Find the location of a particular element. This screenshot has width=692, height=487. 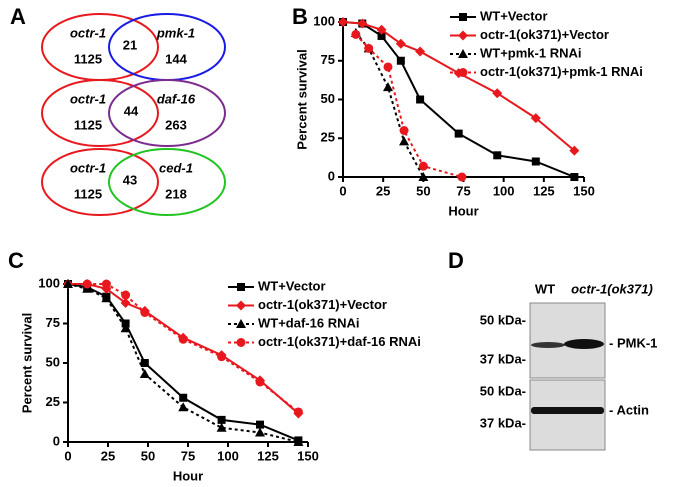

lane-label: octr-1(ok371) is located at coordinates (612, 288).